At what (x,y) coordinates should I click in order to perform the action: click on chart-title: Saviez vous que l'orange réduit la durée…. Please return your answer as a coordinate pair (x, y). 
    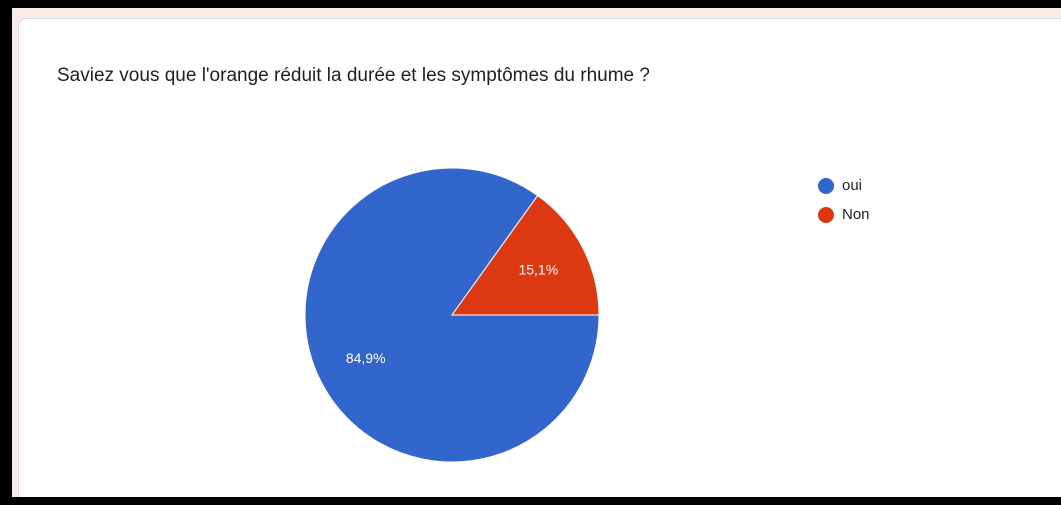
    Looking at the image, I should click on (353, 75).